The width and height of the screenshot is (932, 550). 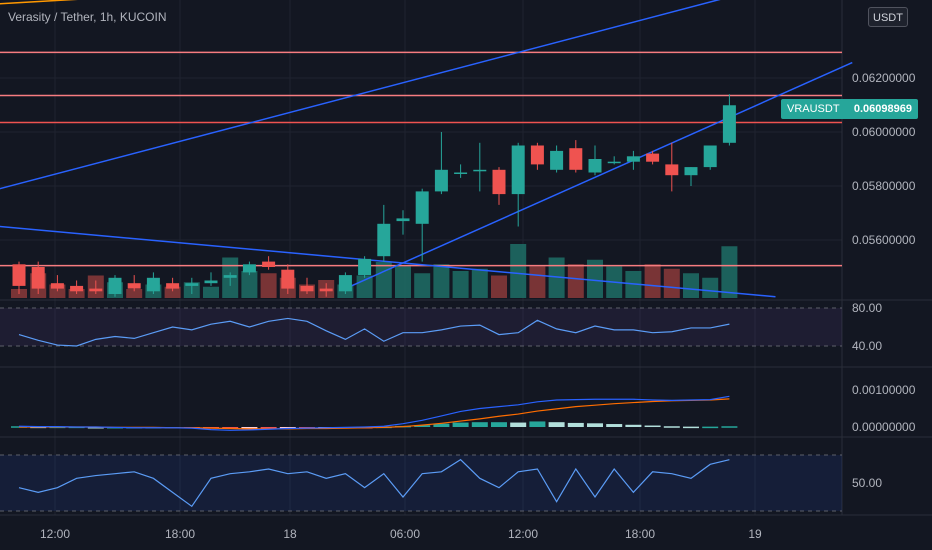 What do you see at coordinates (867, 483) in the screenshot?
I see `stoch-tick-label: 50.00` at bounding box center [867, 483].